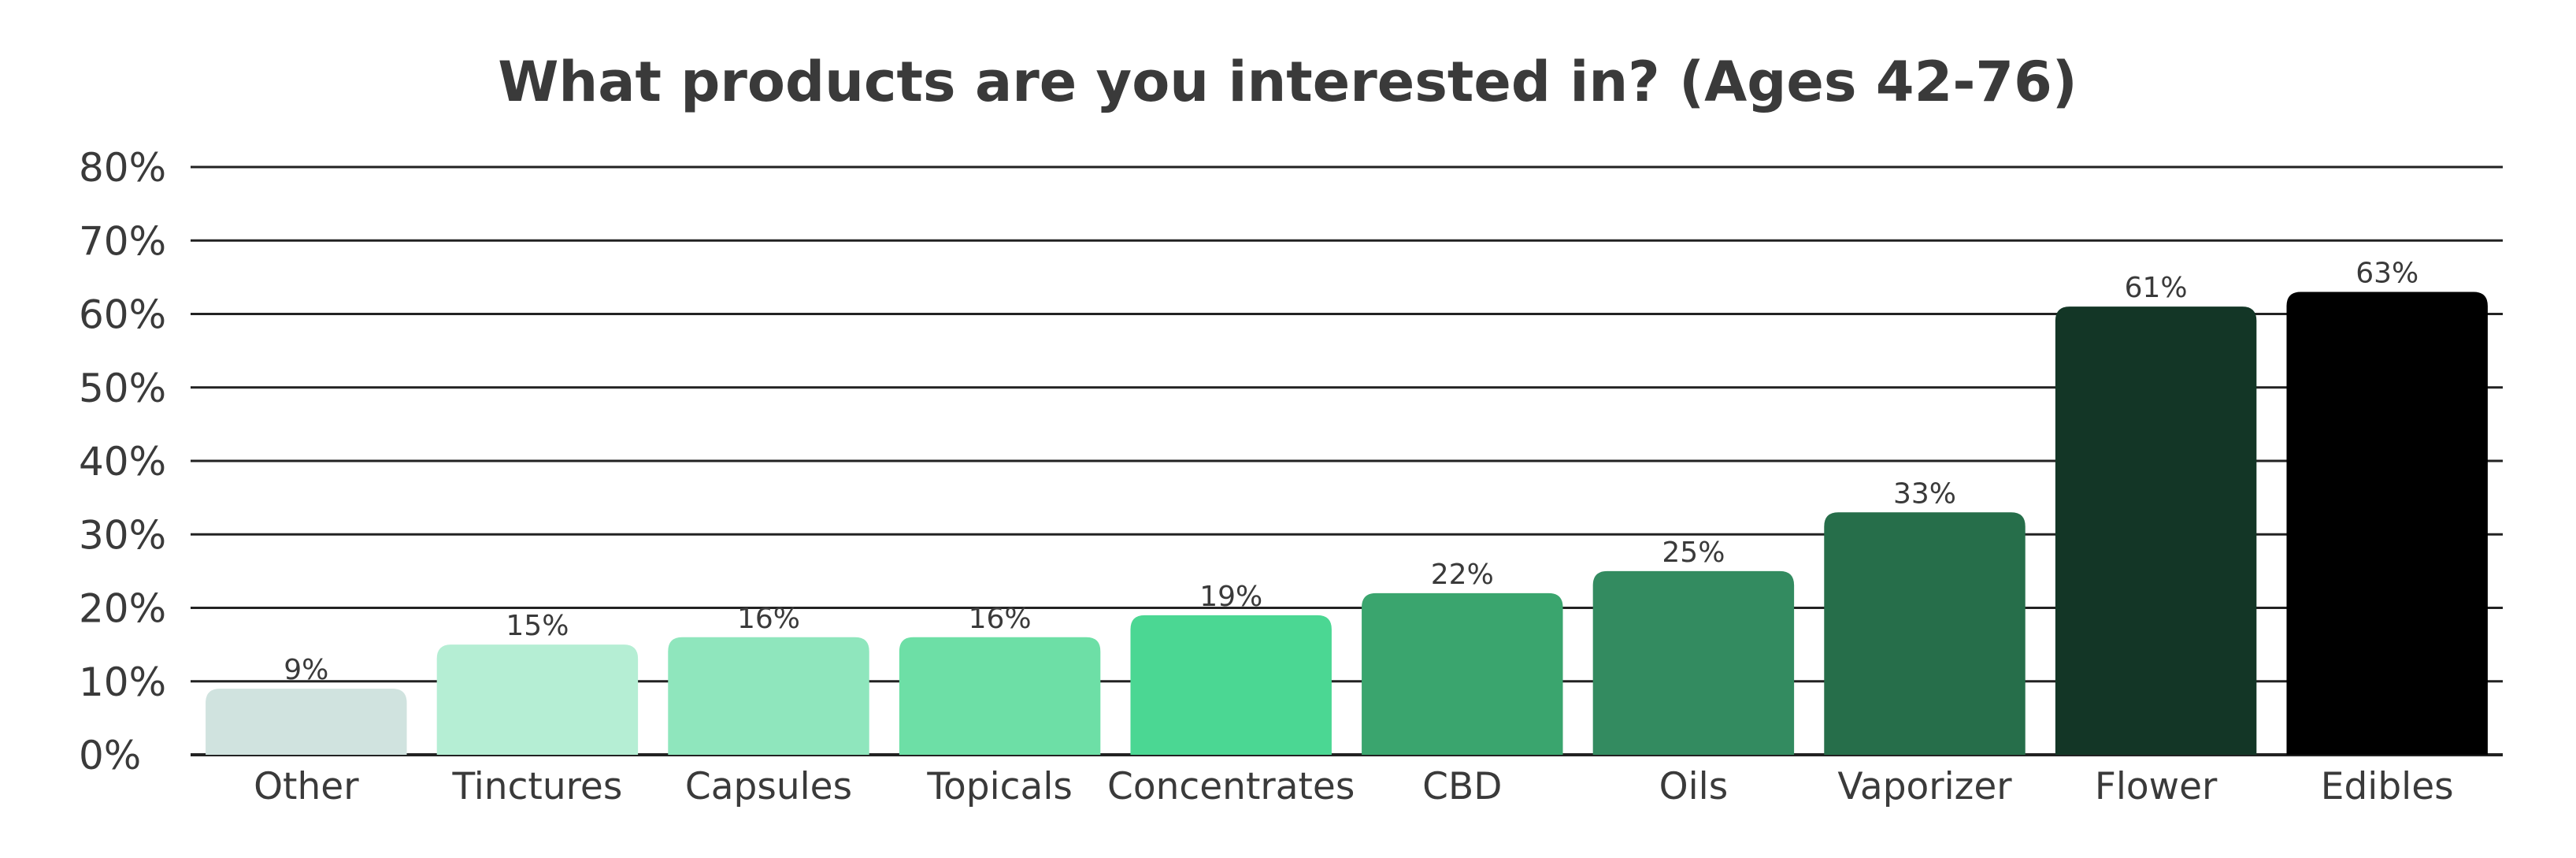  Describe the element at coordinates (2386, 274) in the screenshot. I see `data-label: 63%` at that location.